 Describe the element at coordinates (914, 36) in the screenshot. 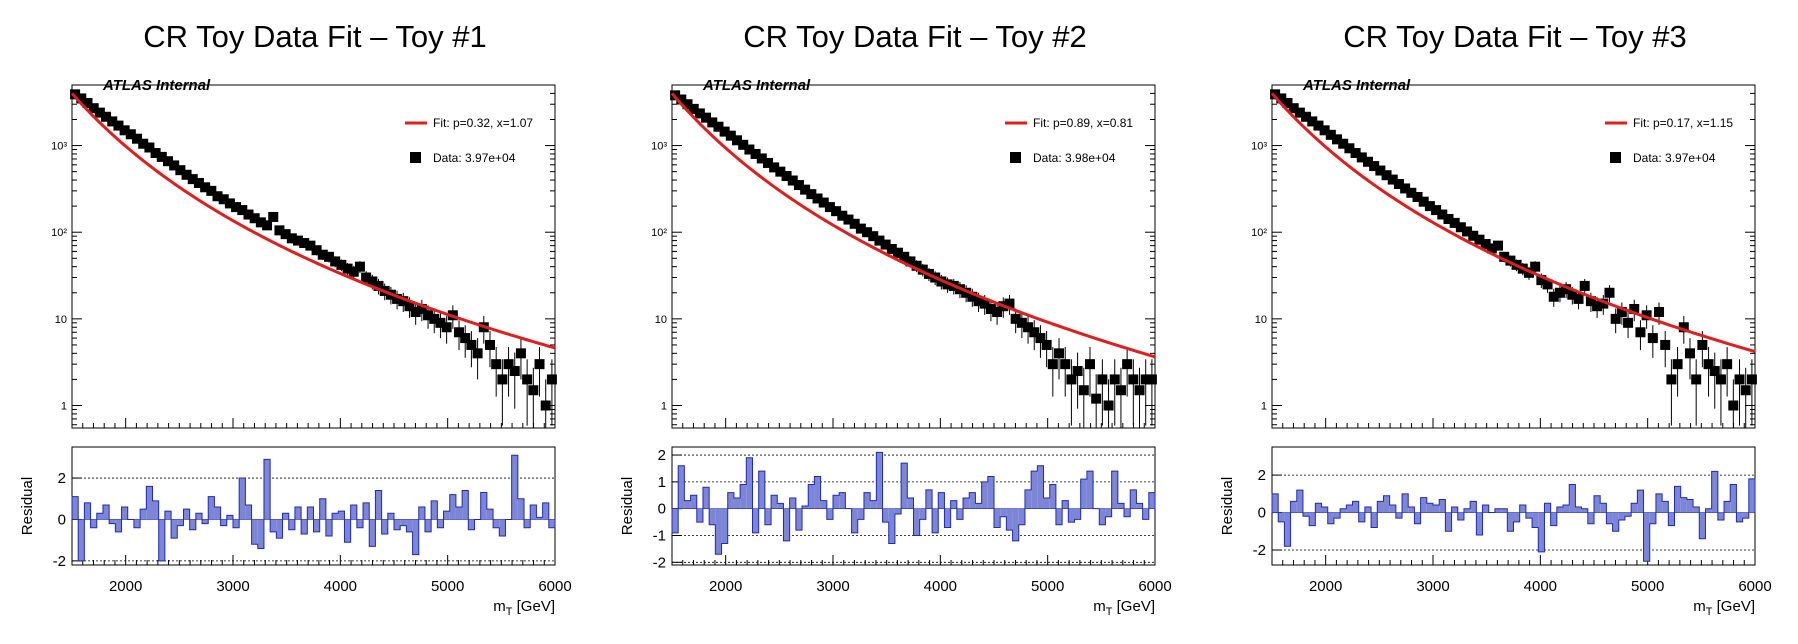

I see `panel-title: CR Toy Data Fit – Toy #2` at that location.